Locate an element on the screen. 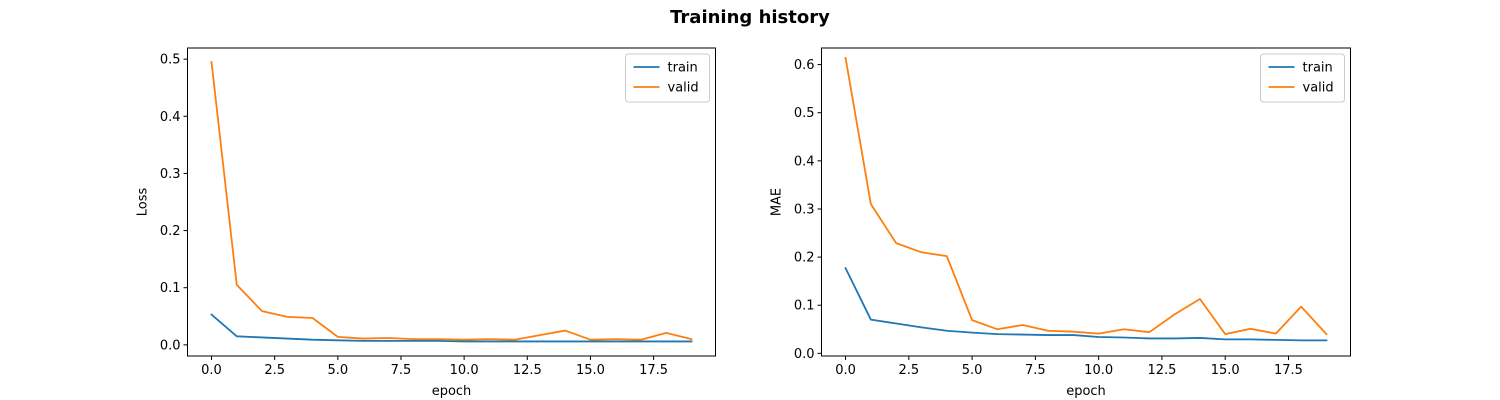 The height and width of the screenshot is (400, 1500). loss-y-tick-label: 0.1 is located at coordinates (170, 288).